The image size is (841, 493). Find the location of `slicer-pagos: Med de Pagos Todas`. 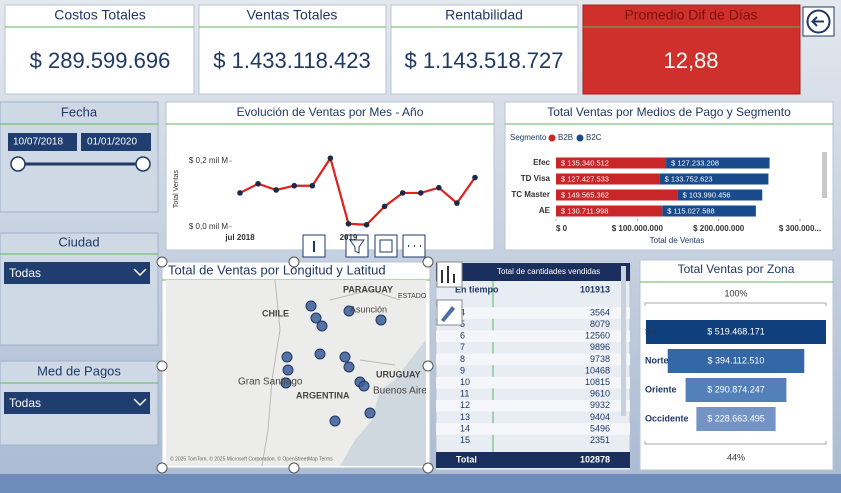

slicer-pagos: Med de Pagos Todas is located at coordinates (79, 403).